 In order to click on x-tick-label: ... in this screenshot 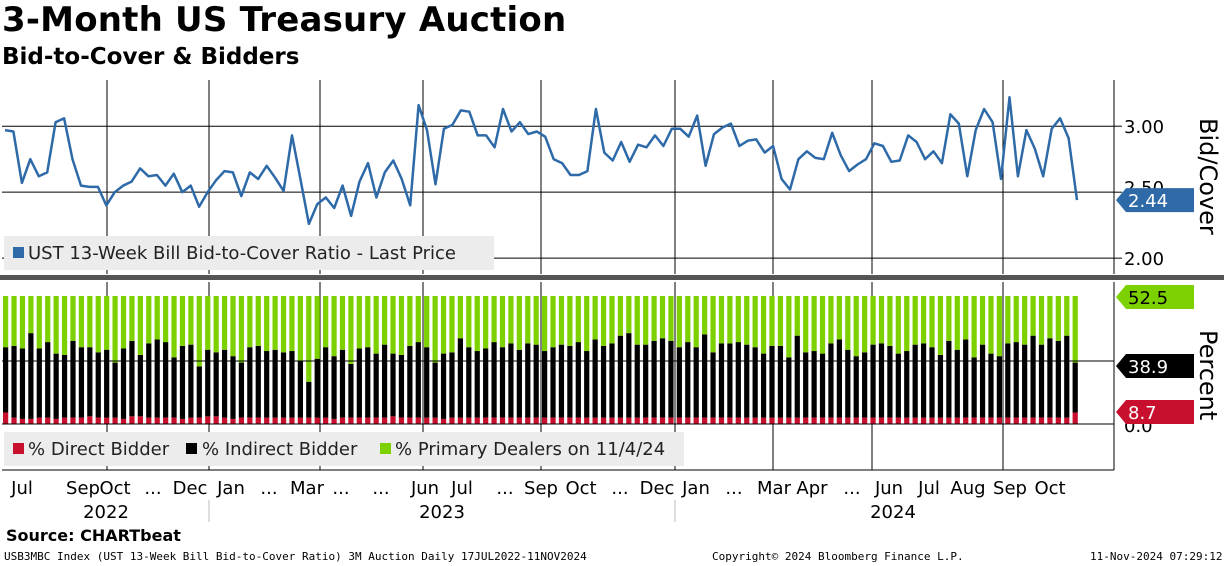, I will do `click(380, 488)`.